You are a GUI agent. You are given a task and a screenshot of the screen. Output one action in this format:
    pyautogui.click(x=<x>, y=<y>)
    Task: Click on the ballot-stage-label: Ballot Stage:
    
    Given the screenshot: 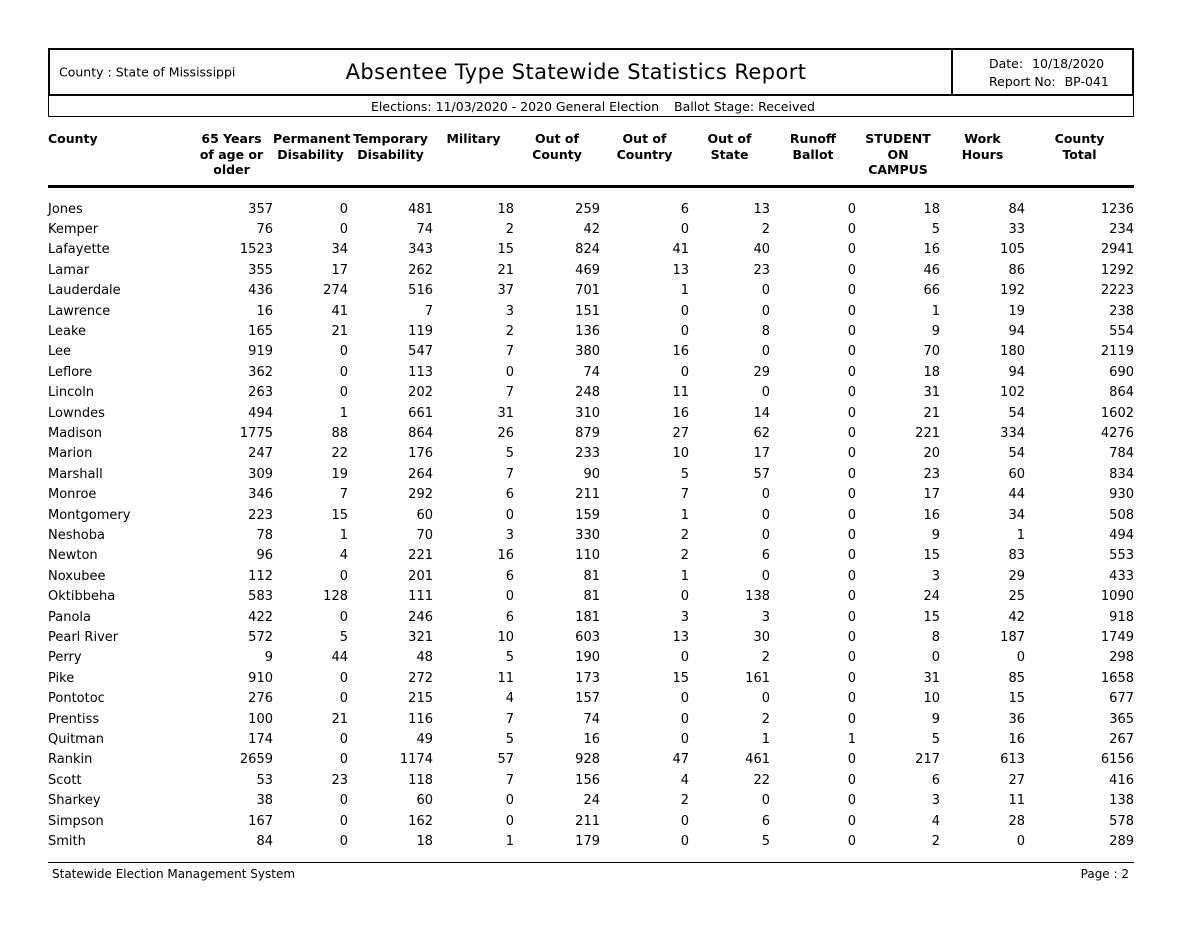 What is the action you would take?
    pyautogui.click(x=714, y=106)
    